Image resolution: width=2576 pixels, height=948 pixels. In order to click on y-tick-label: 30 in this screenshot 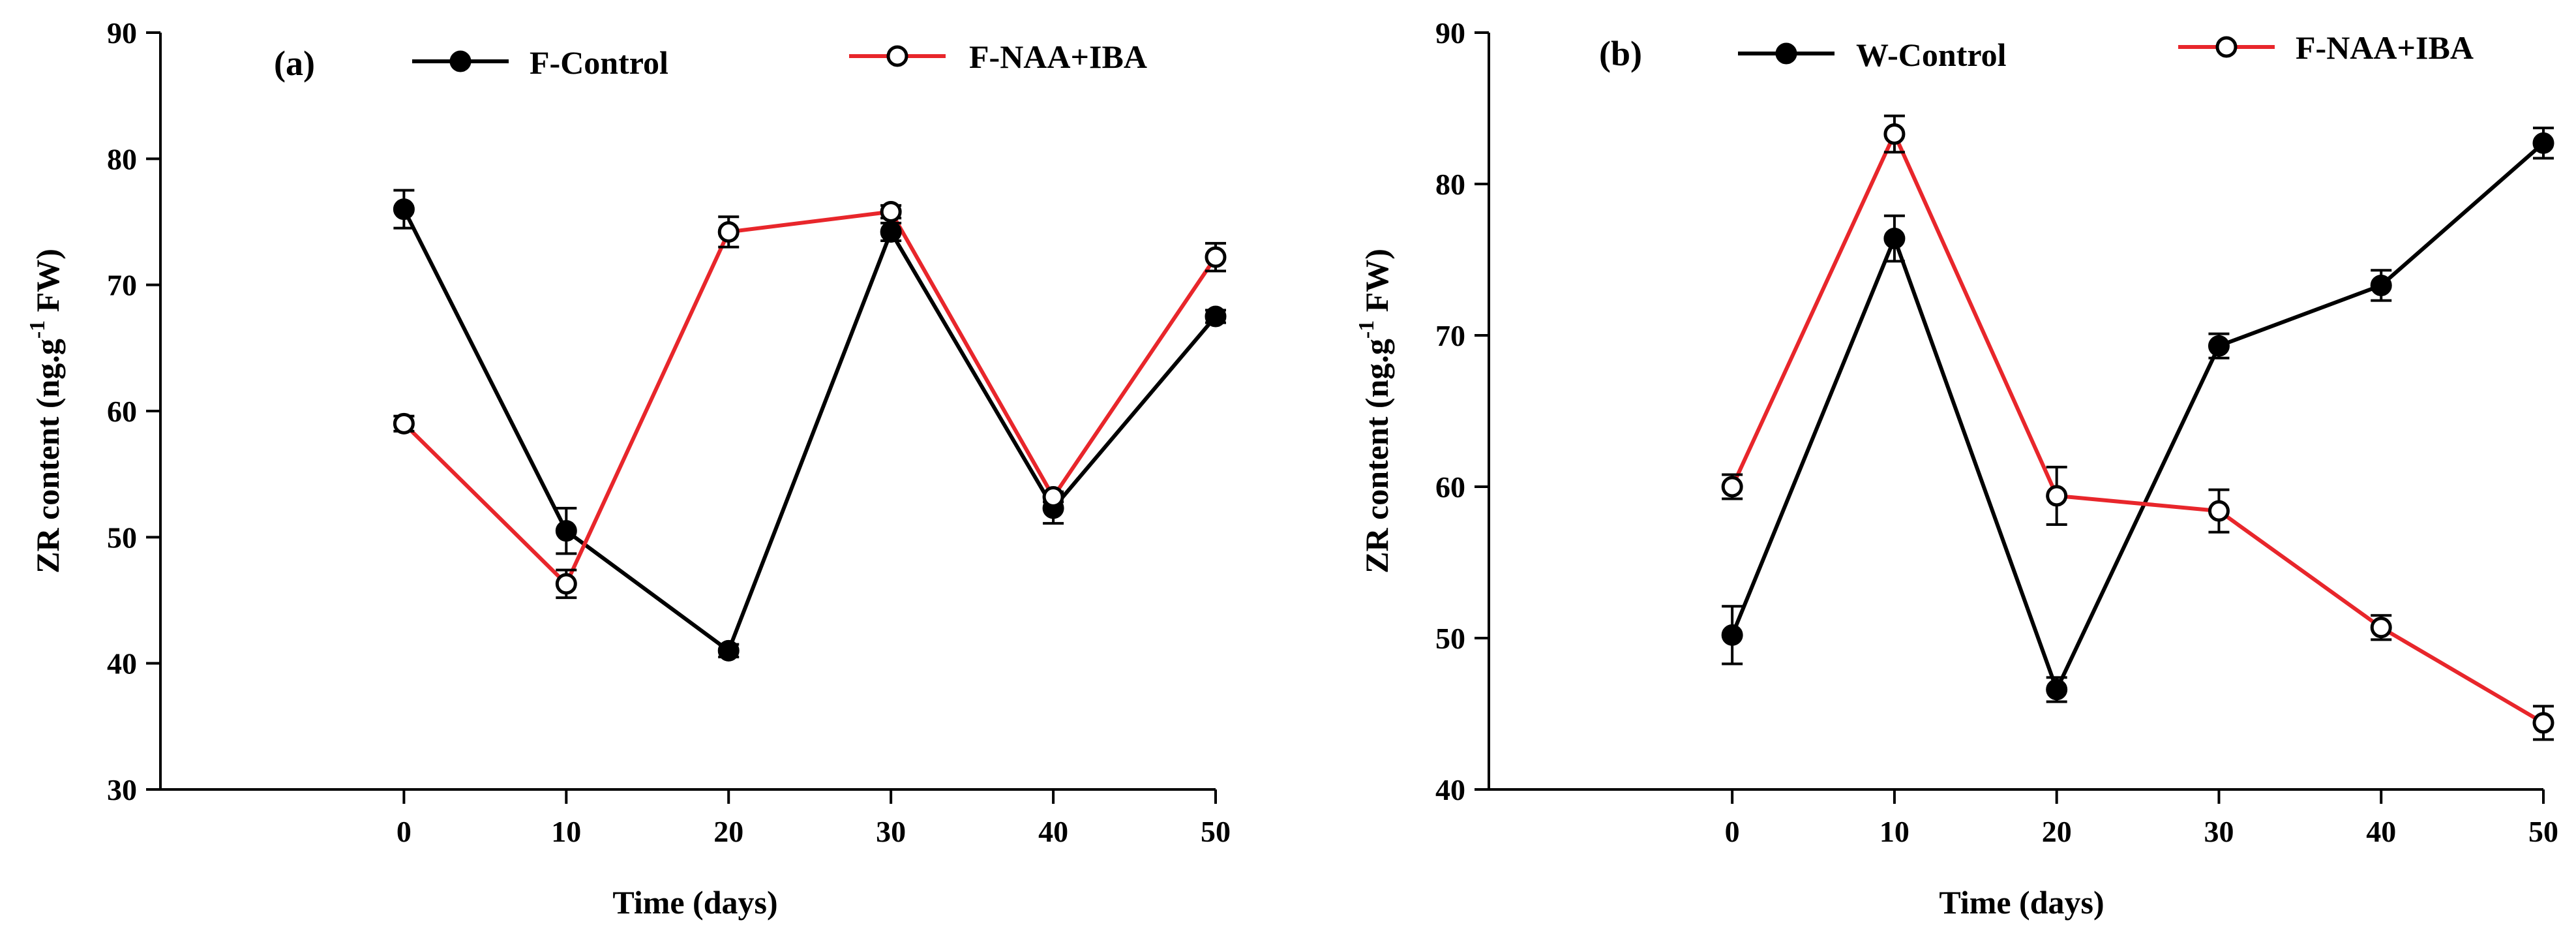, I will do `click(122, 789)`.